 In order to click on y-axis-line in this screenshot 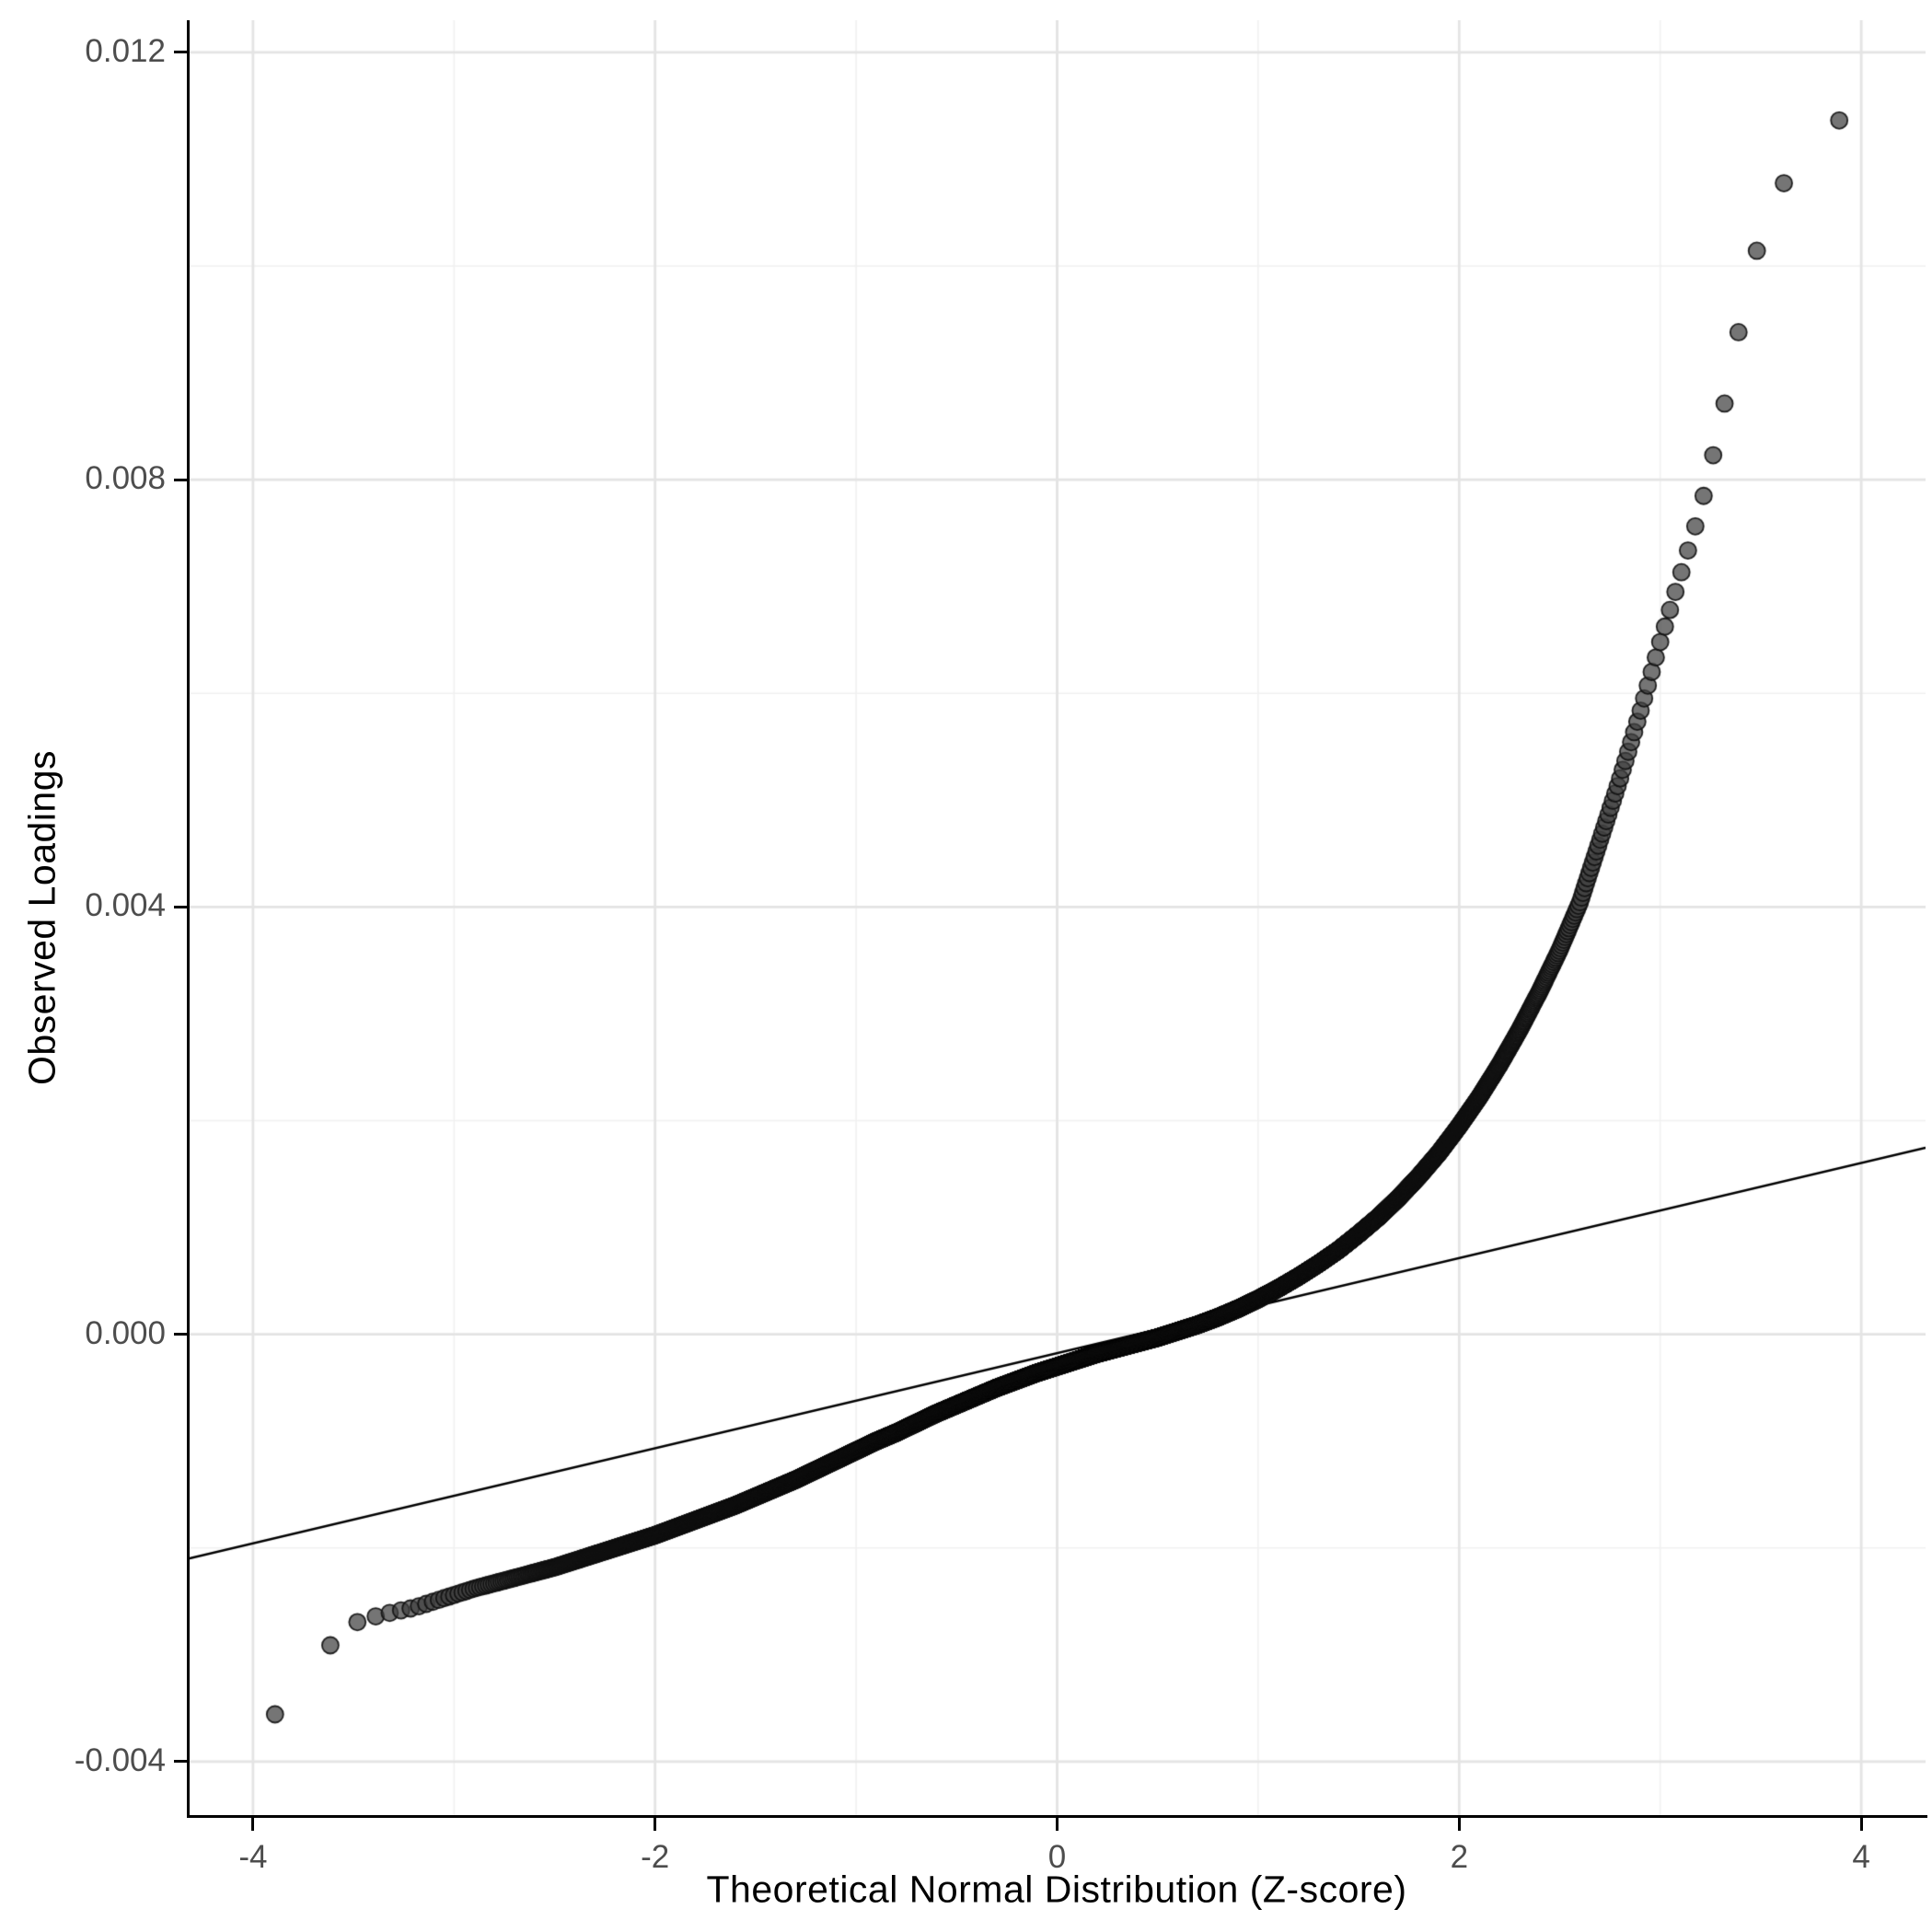, I will do `click(189, 919)`.